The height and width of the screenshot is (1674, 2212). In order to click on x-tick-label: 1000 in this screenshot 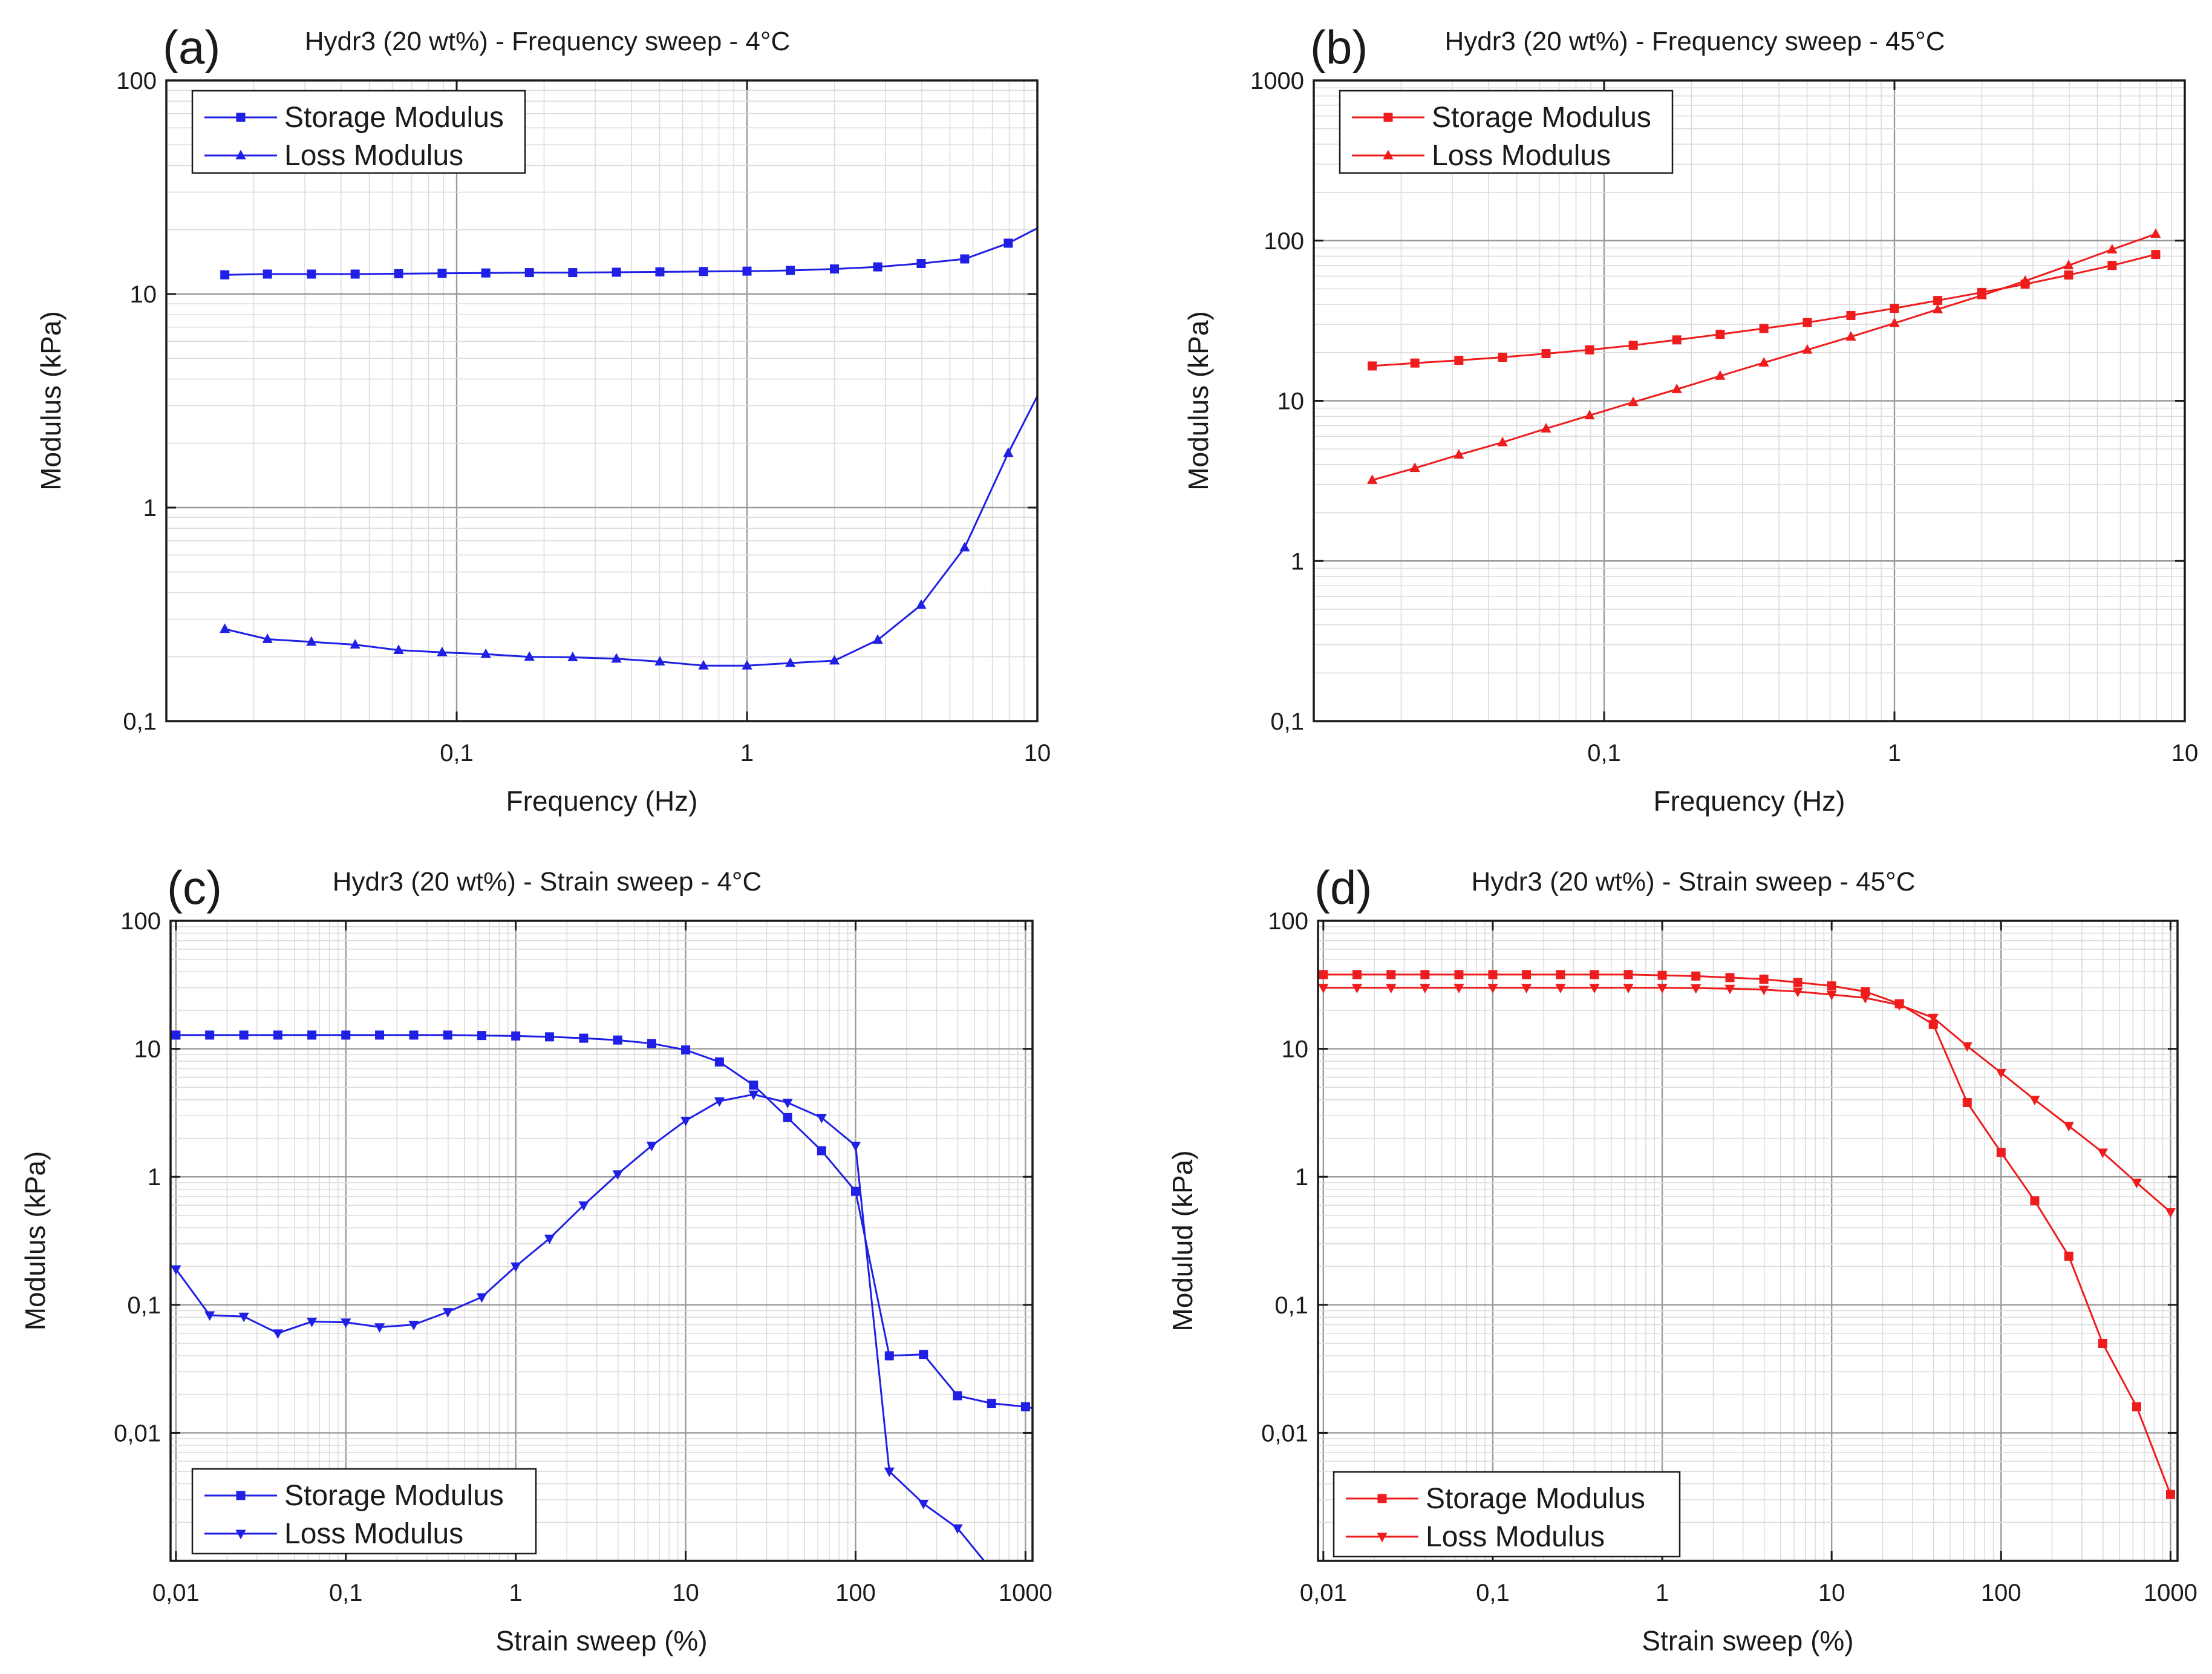, I will do `click(1025, 1593)`.